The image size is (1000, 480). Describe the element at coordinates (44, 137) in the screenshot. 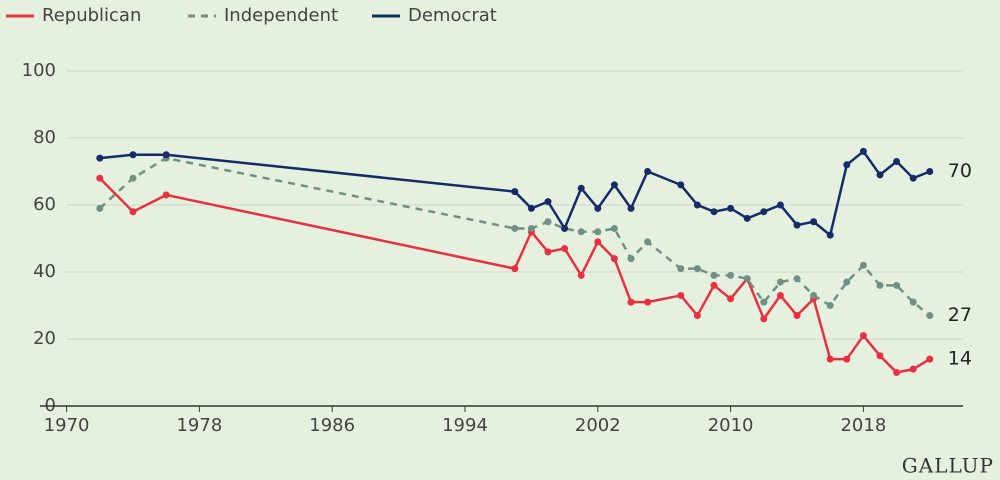

I see `y-tick-label: 80` at that location.